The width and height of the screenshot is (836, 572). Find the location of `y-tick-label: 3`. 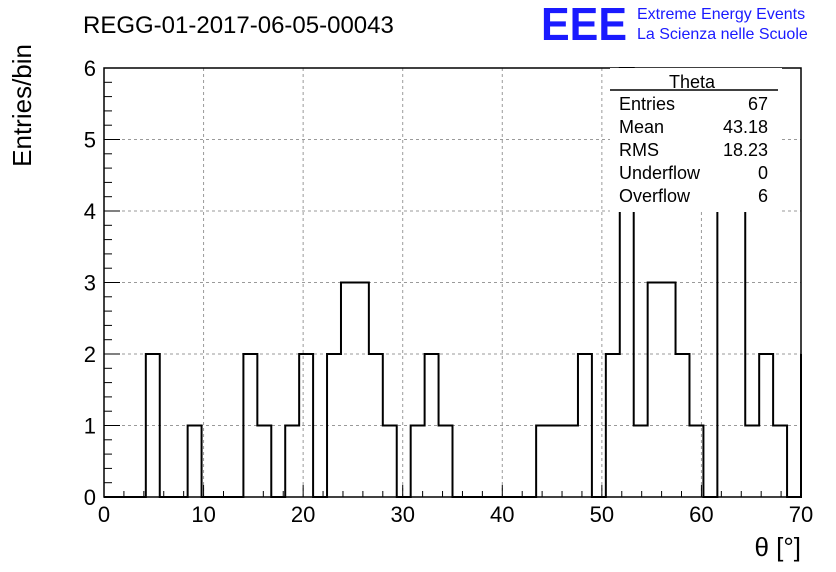

y-tick-label: 3 is located at coordinates (90, 283).